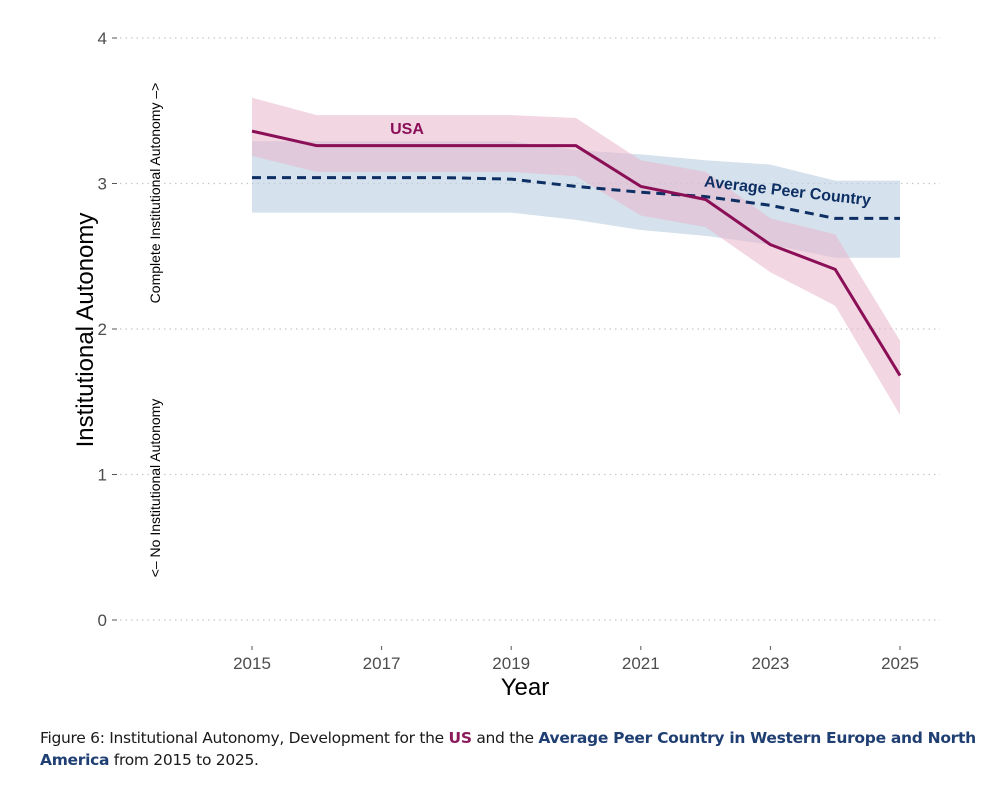 Image resolution: width=1000 pixels, height=785 pixels. I want to click on y-tick-label: 0, so click(102, 620).